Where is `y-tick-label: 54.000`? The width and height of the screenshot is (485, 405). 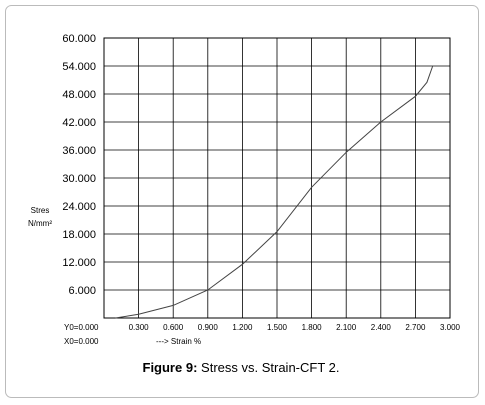
y-tick-label: 54.000 is located at coordinates (79, 67).